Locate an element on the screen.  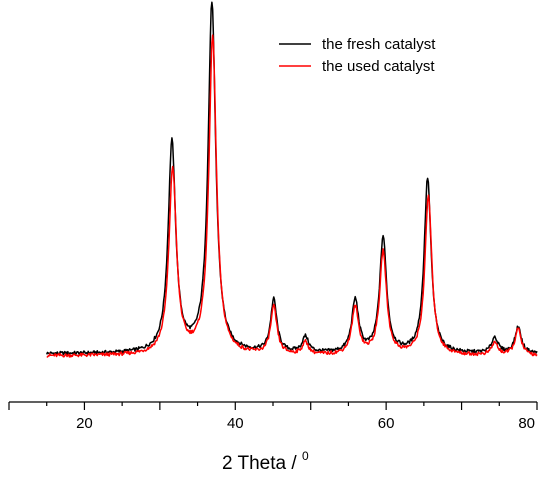
legend-label: the used catalyst is located at coordinates (378, 66).